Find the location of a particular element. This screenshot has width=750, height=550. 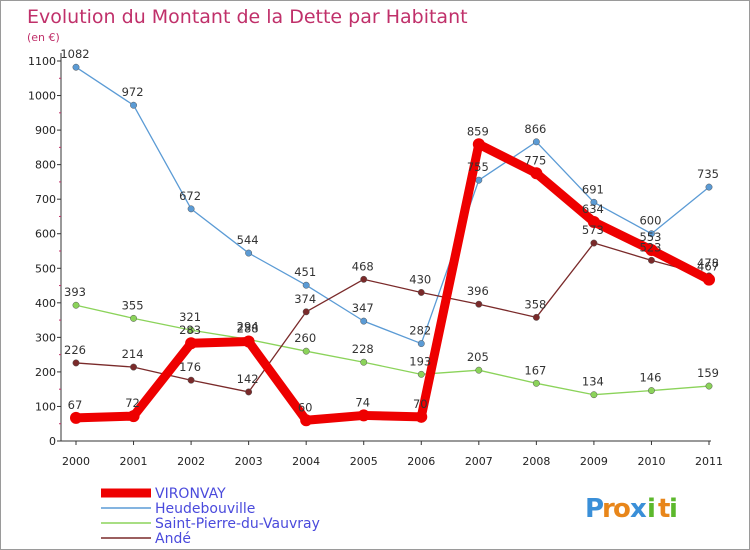

data-label: 70 is located at coordinates (420, 404).